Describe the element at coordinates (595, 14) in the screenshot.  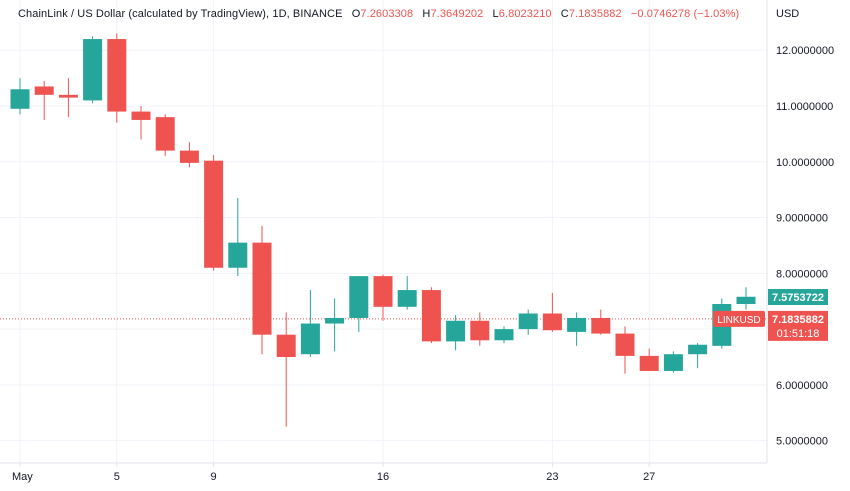
I see `close-value: 7.1835882` at that location.